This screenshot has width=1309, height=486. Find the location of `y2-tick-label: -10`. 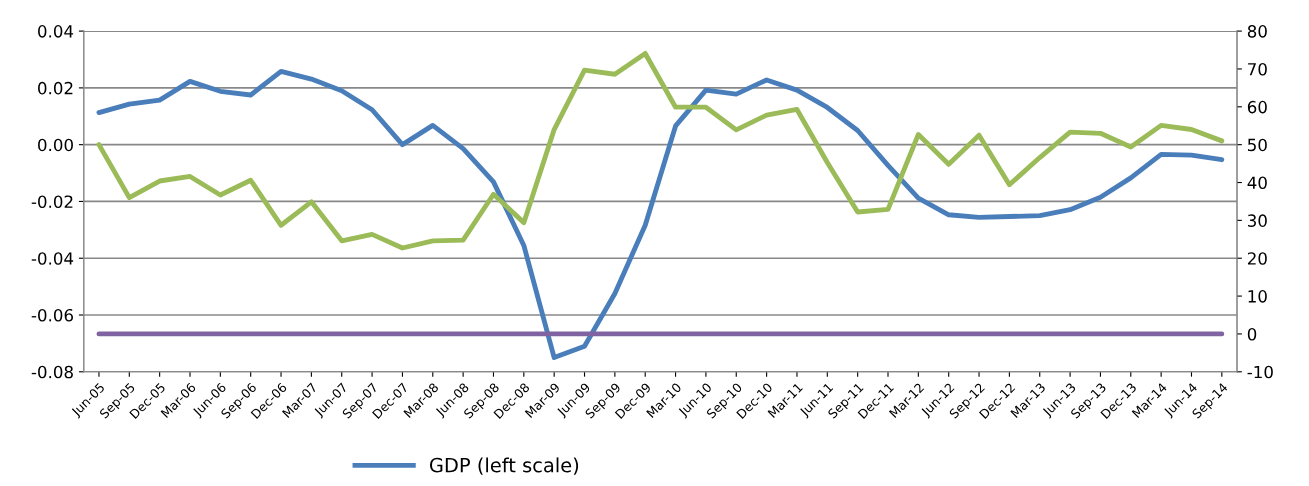

y2-tick-label: -10 is located at coordinates (1260, 372).